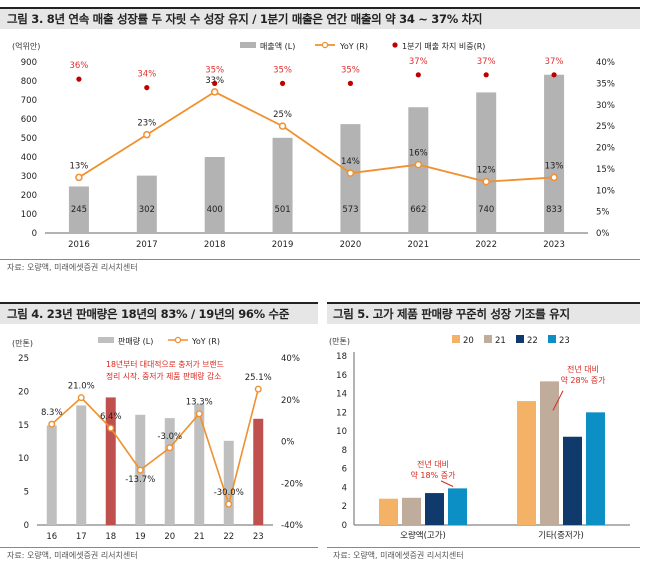  Describe the element at coordinates (111, 417) in the screenshot. I see `figure4-yoy-label: 6.4%` at that location.